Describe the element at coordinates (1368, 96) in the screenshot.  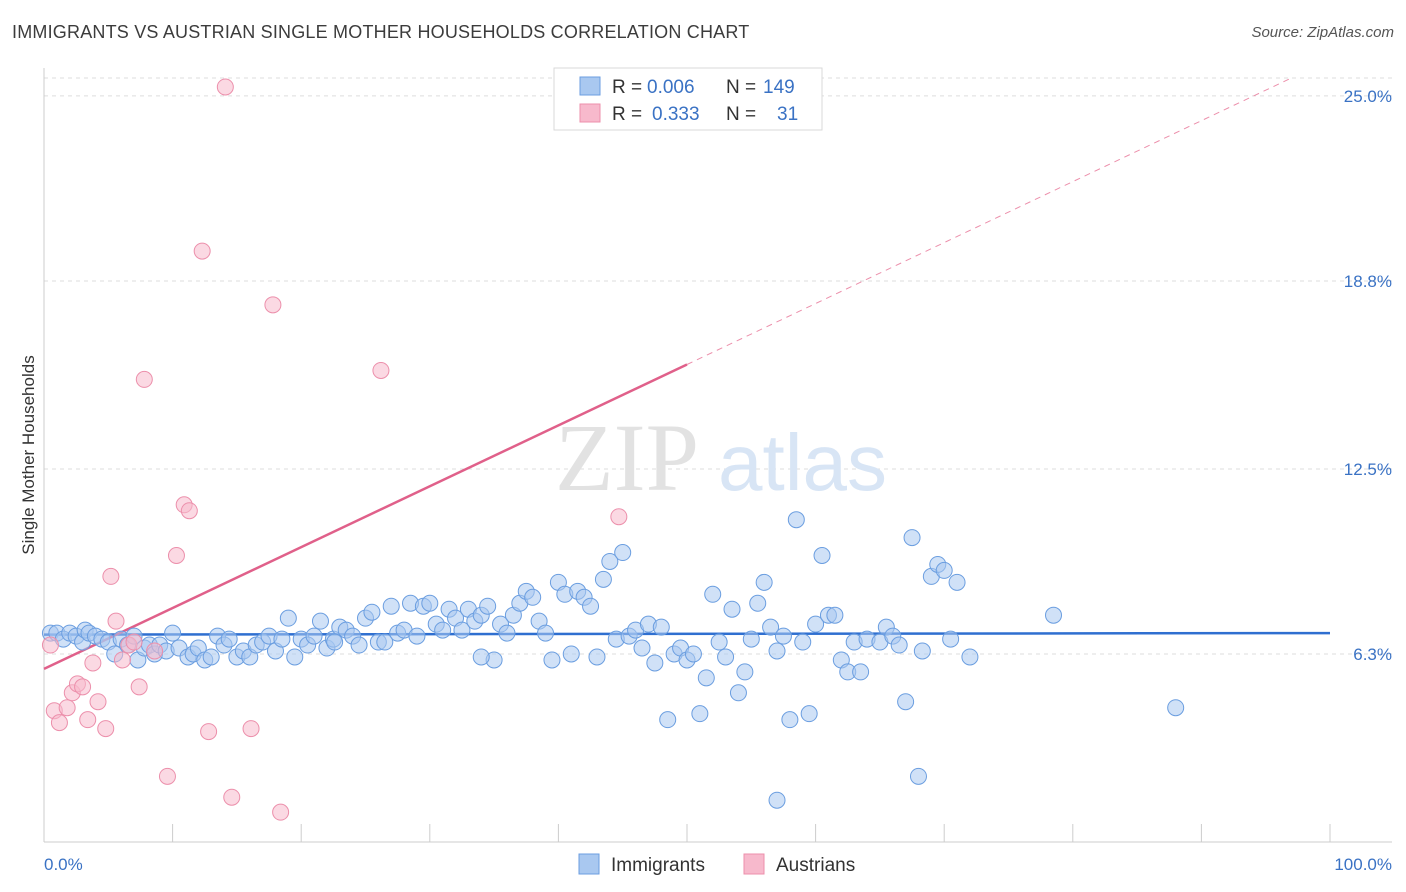
I see `y-tick-label: 25.0%` at that location.